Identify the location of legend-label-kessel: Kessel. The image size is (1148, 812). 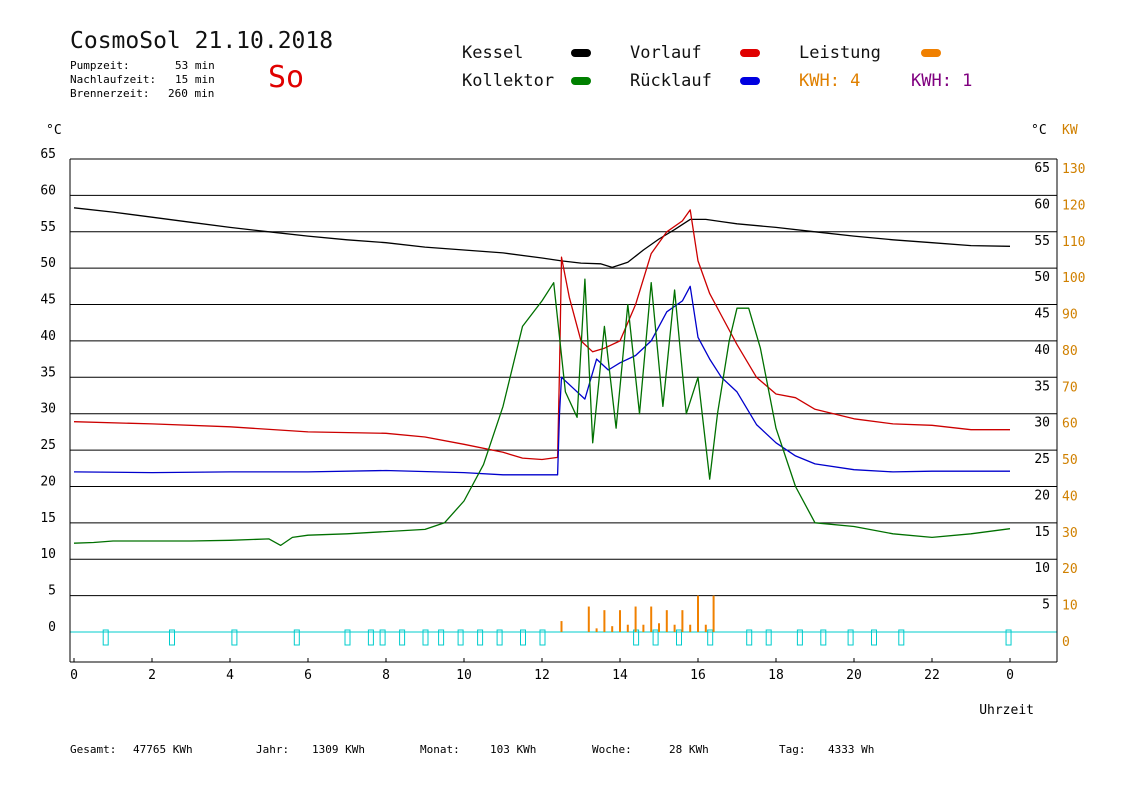
(493, 53).